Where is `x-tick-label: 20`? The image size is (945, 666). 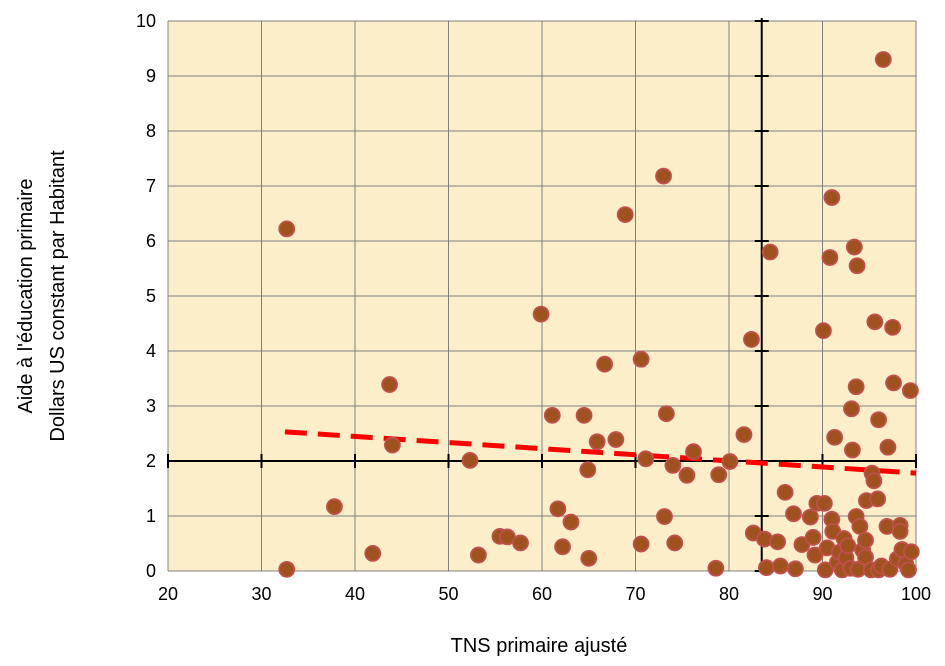
x-tick-label: 20 is located at coordinates (168, 594).